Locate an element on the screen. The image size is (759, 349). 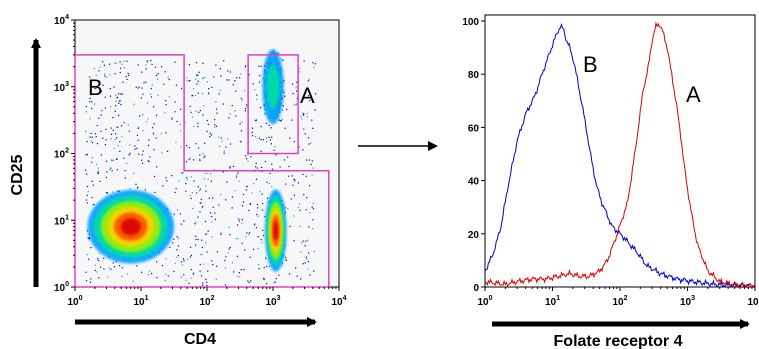
x-tick-label: 104 is located at coordinates (338, 301).